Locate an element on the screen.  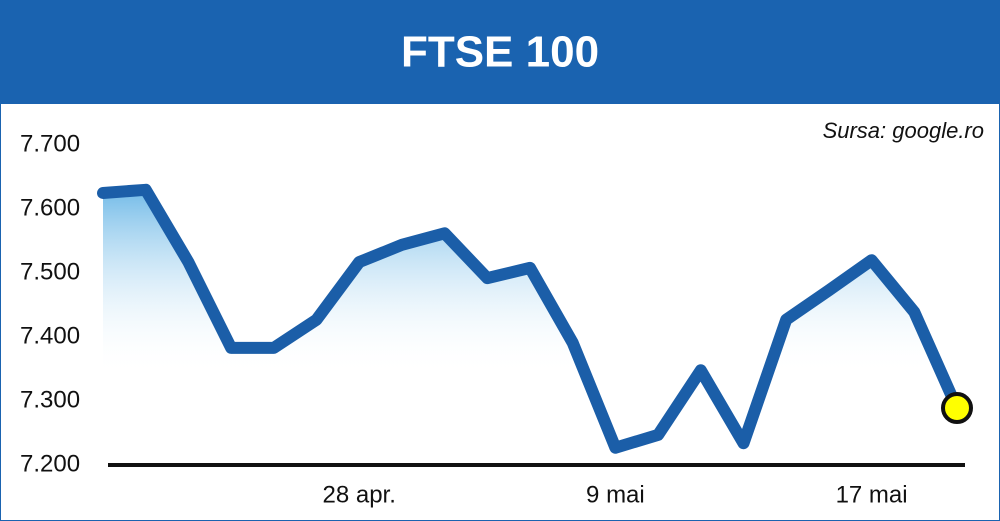
y-tick-label: 7.300 is located at coordinates (50, 399).